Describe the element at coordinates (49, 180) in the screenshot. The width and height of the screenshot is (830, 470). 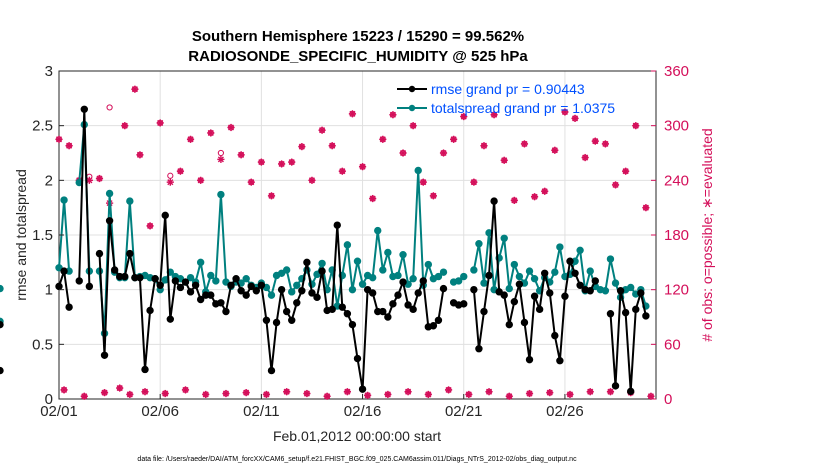
I see `y-tick-label-4: 2` at that location.